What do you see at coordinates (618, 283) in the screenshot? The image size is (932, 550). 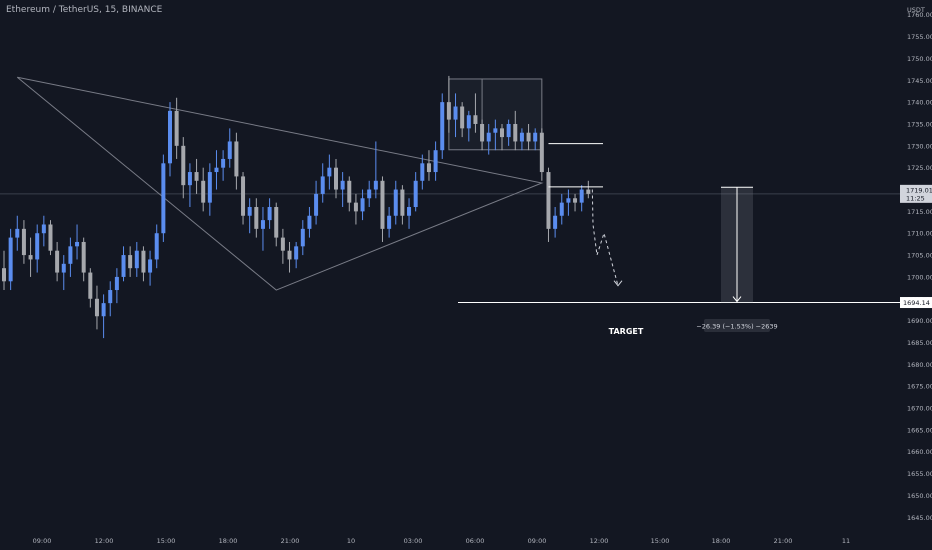 I see `projection-arrowhead` at bounding box center [618, 283].